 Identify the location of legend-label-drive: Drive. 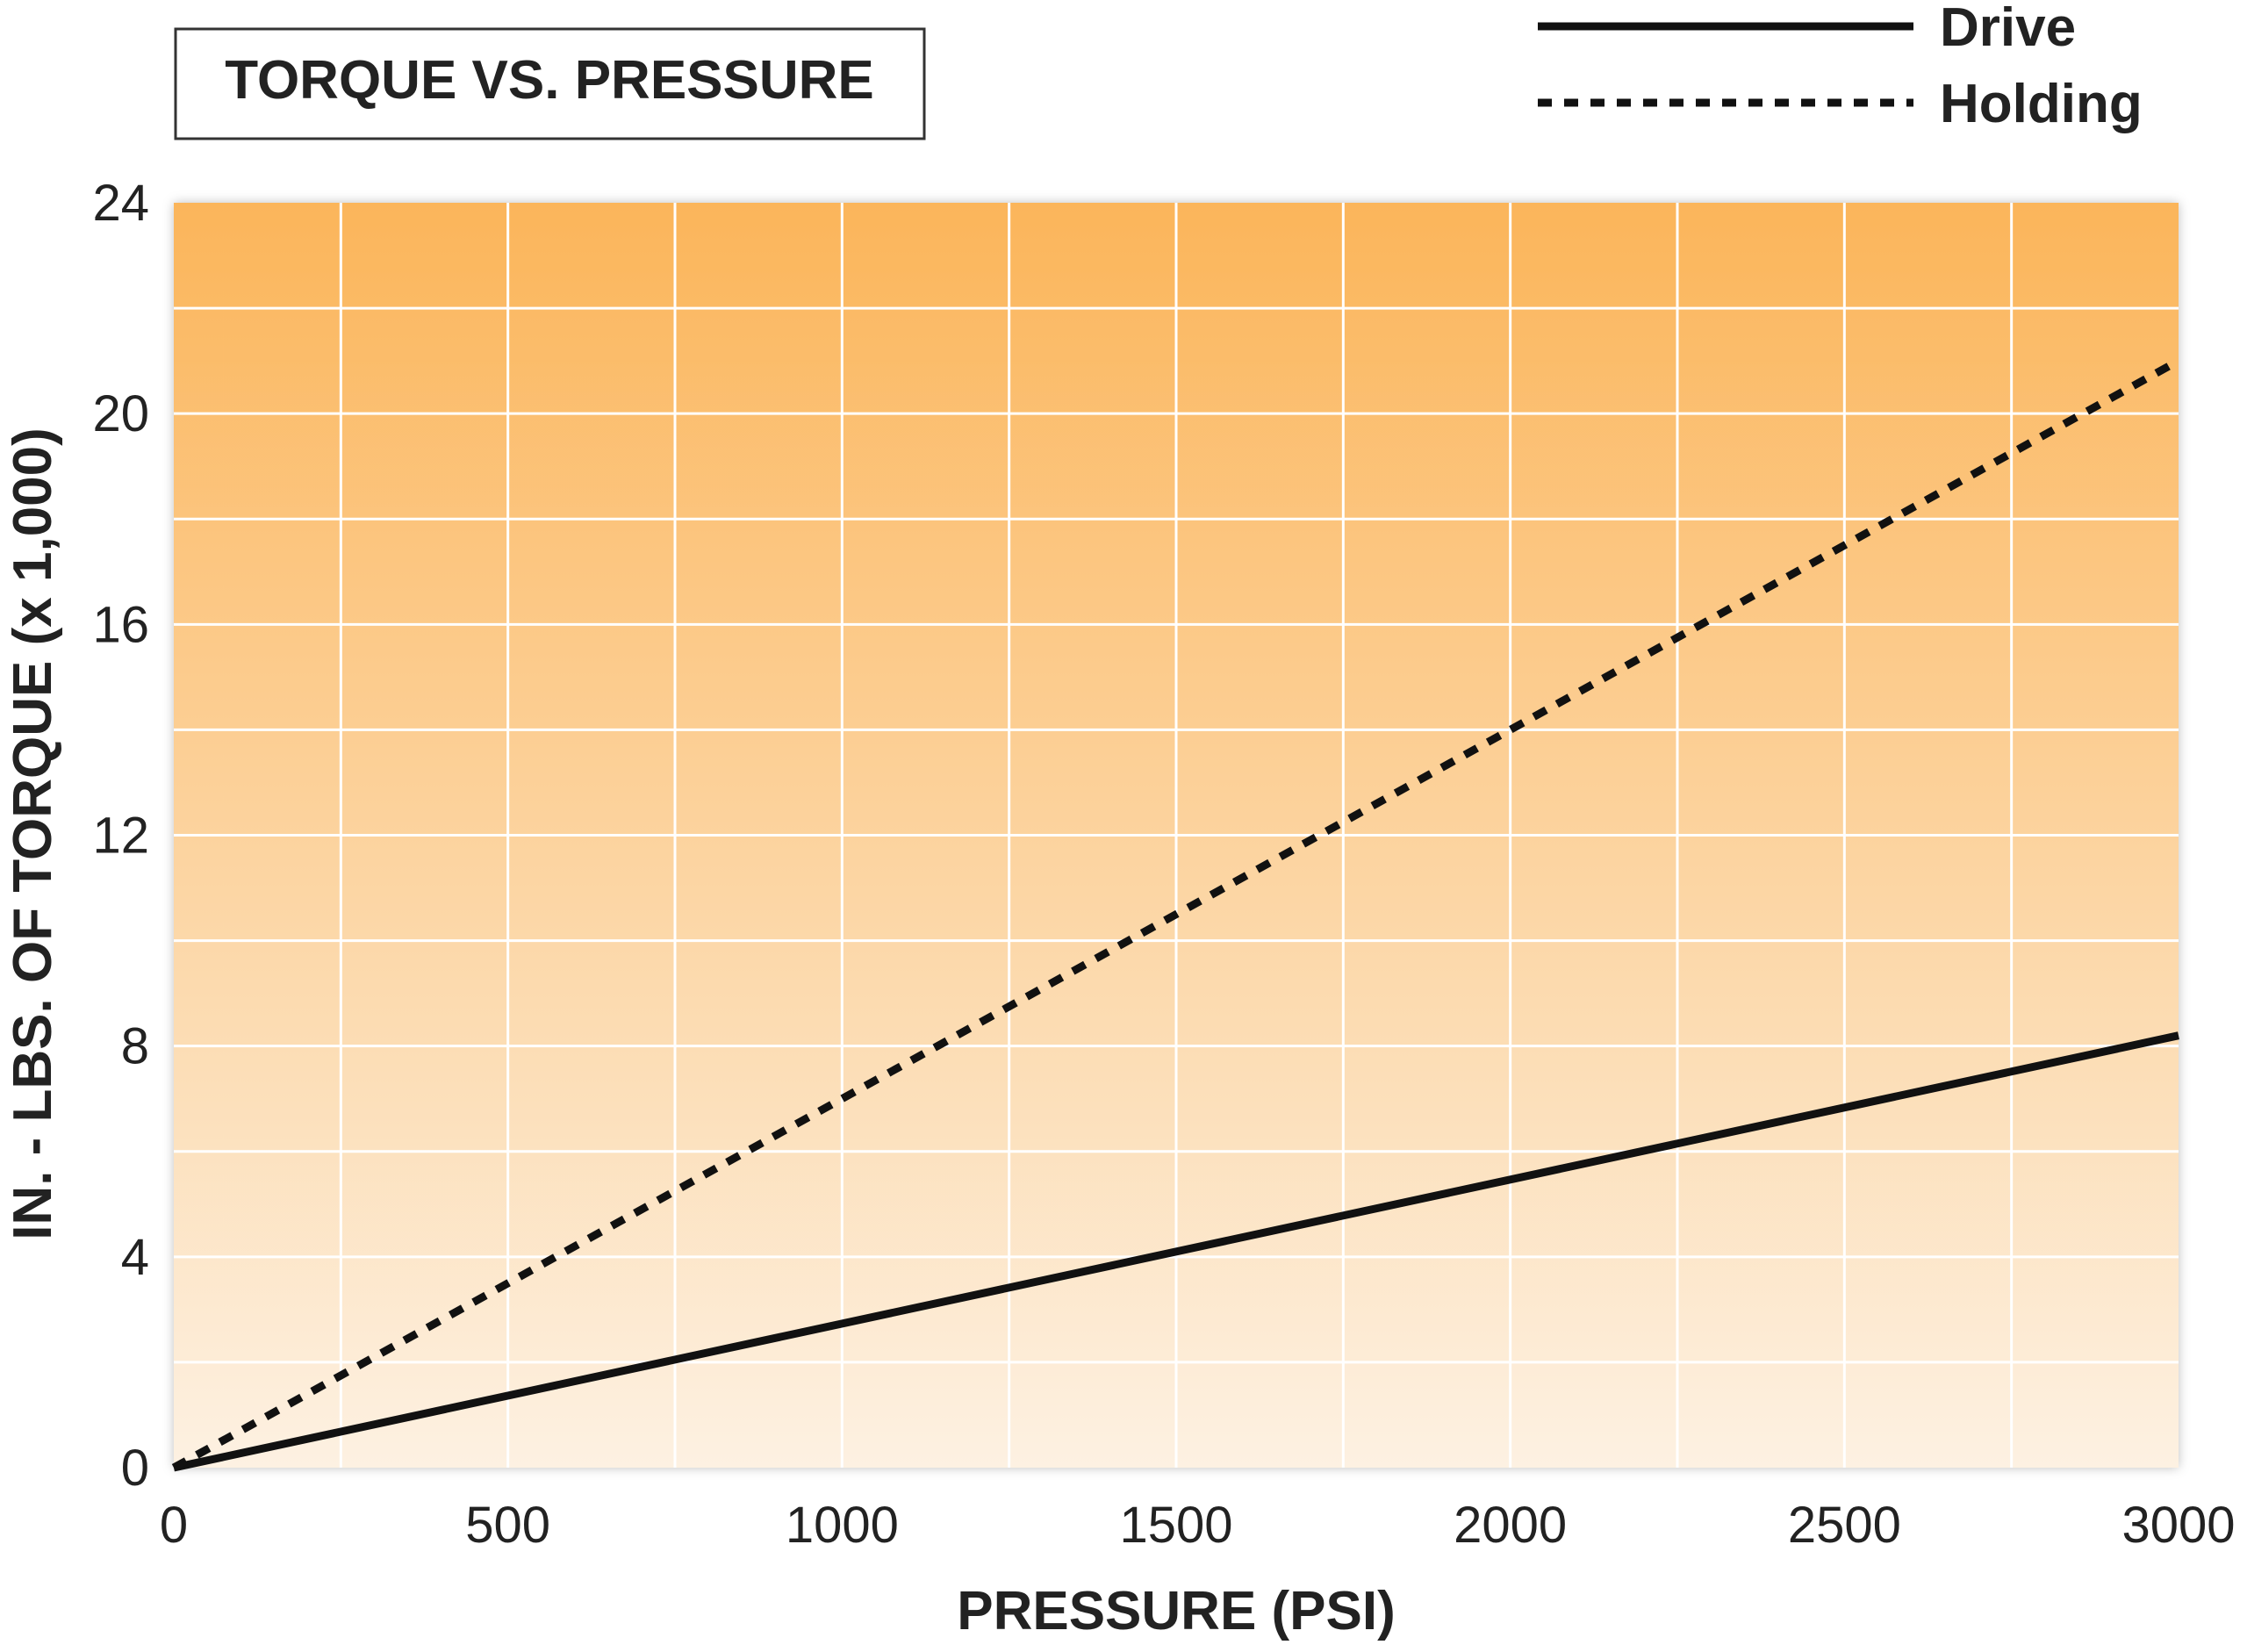
(2008, 29).